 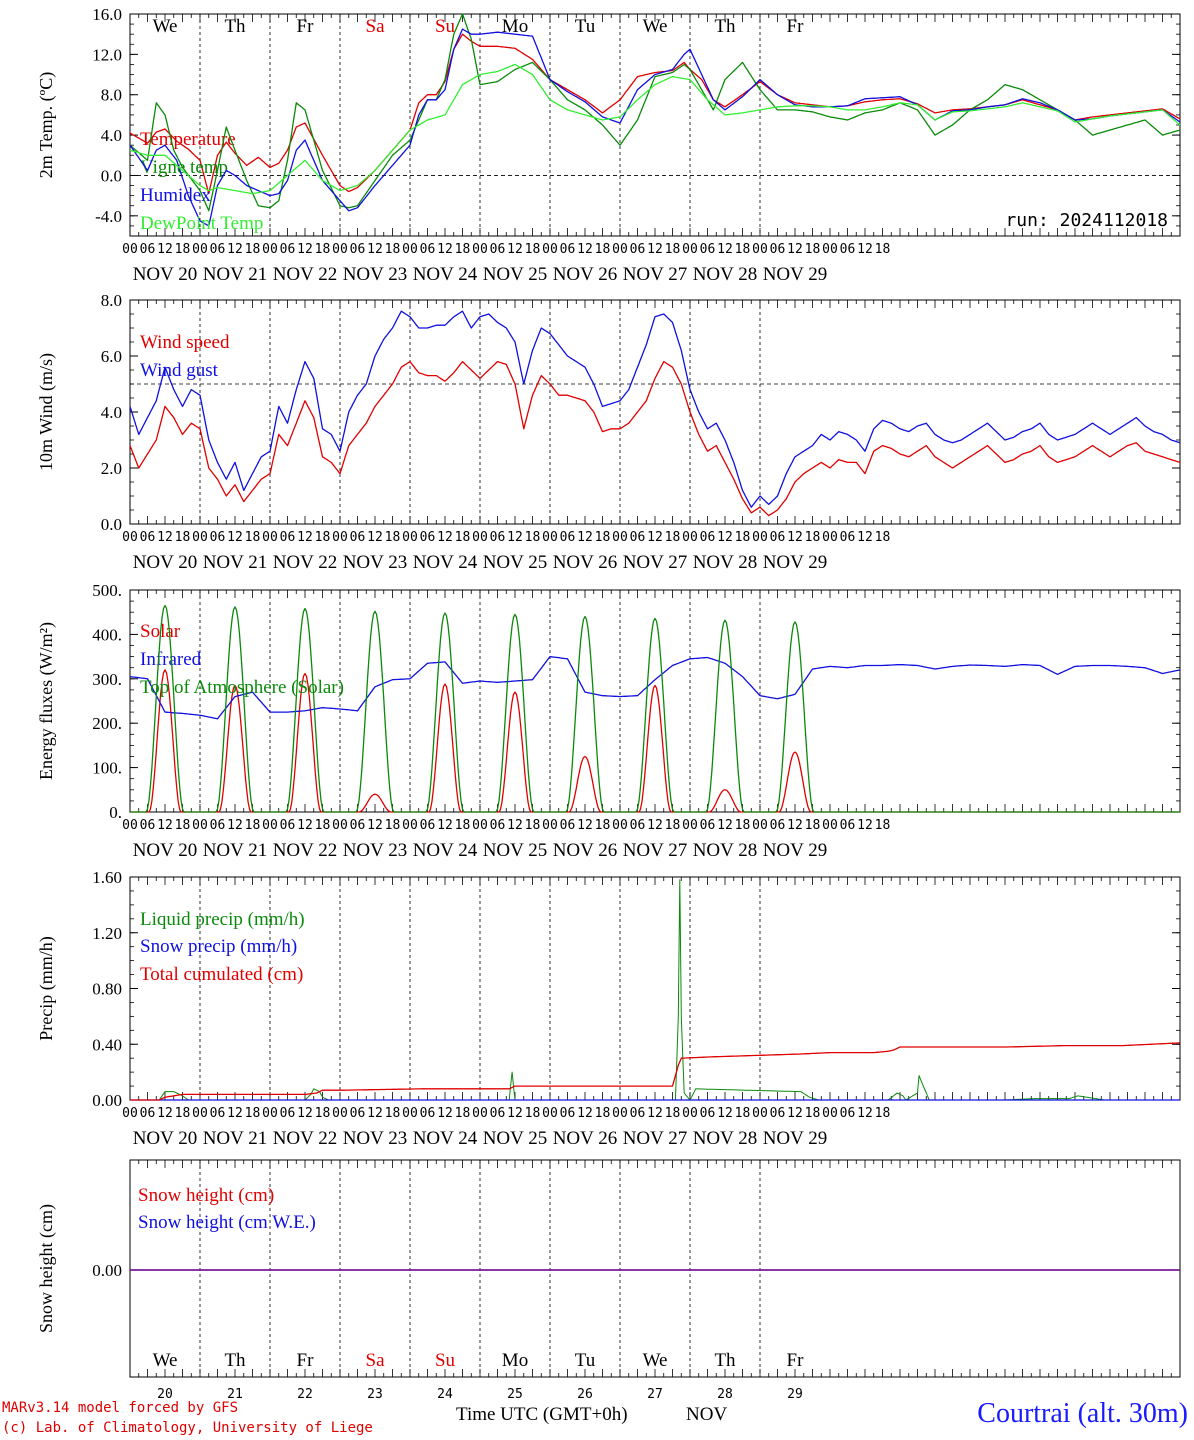 What do you see at coordinates (46, 125) in the screenshot?
I see `y-axis-label: 2m Temp. (ºC)` at bounding box center [46, 125].